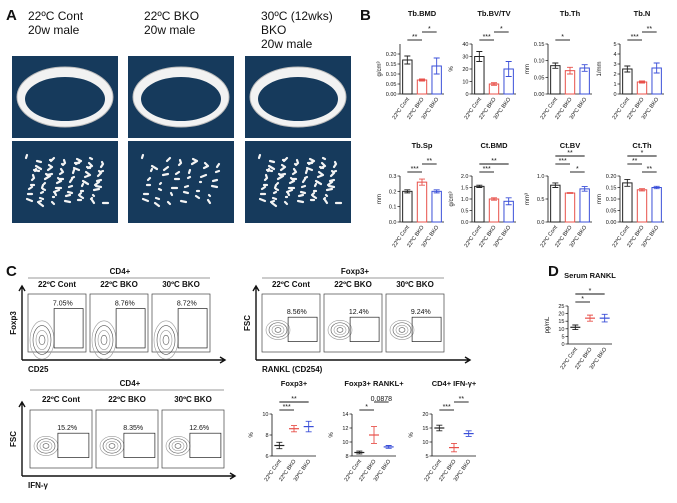 This screenshot has width=677, height=503. Describe the element at coordinates (465, 177) in the screenshot. I see `y-tick-label: 2.0` at that location.